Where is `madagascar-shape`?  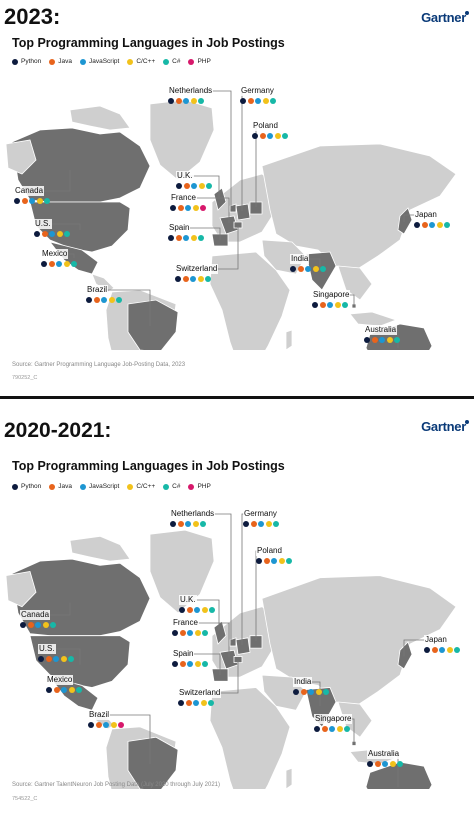 madagascar-shape is located at coordinates (289, 339).